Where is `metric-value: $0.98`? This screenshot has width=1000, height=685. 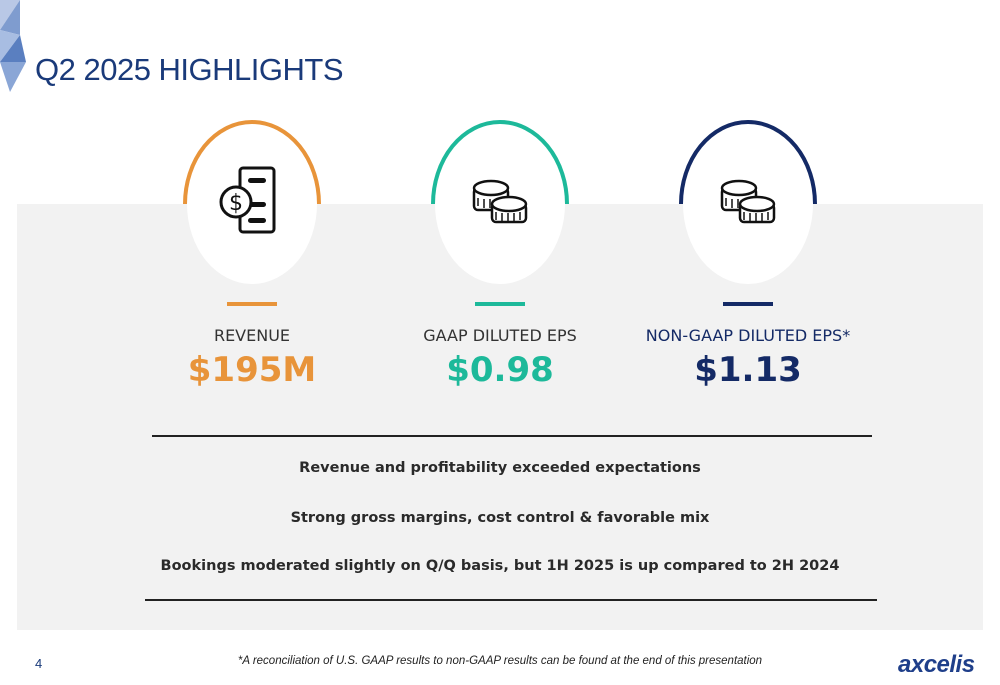
metric-value: $0.98 is located at coordinates (500, 370).